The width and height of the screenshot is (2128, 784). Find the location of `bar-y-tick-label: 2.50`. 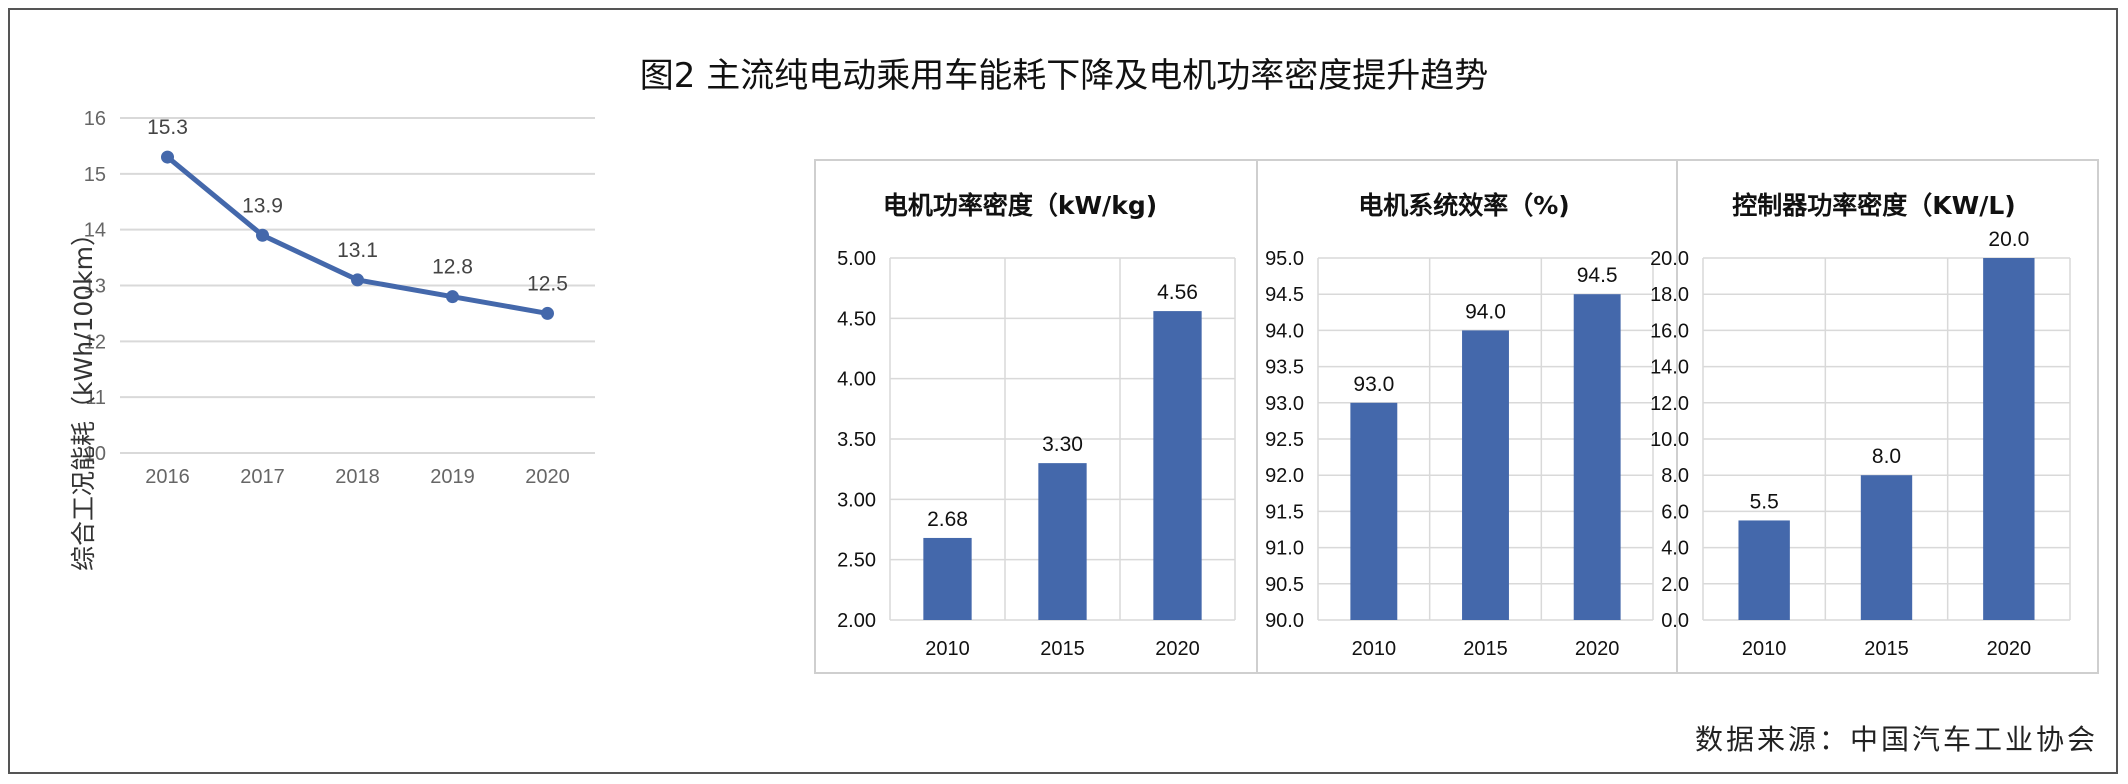

bar-y-tick-label: 2.50 is located at coordinates (856, 561).